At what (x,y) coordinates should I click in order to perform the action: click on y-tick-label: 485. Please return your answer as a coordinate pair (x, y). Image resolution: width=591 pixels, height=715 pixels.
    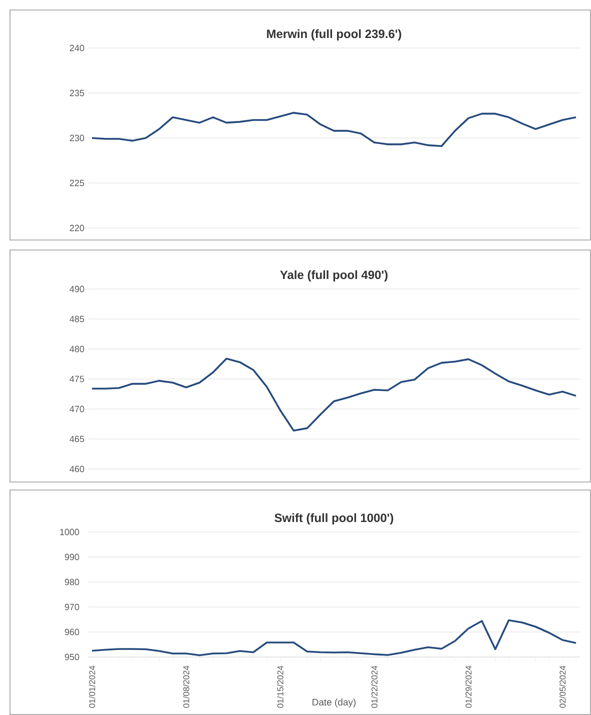
    Looking at the image, I should click on (77, 319).